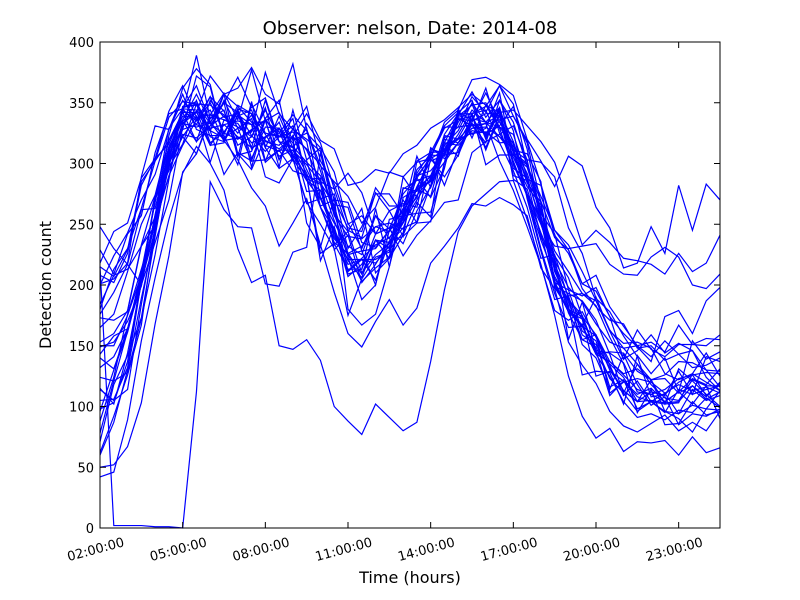 Image resolution: width=800 pixels, height=600 pixels. Describe the element at coordinates (90, 529) in the screenshot. I see `y-tick-label: 0` at that location.